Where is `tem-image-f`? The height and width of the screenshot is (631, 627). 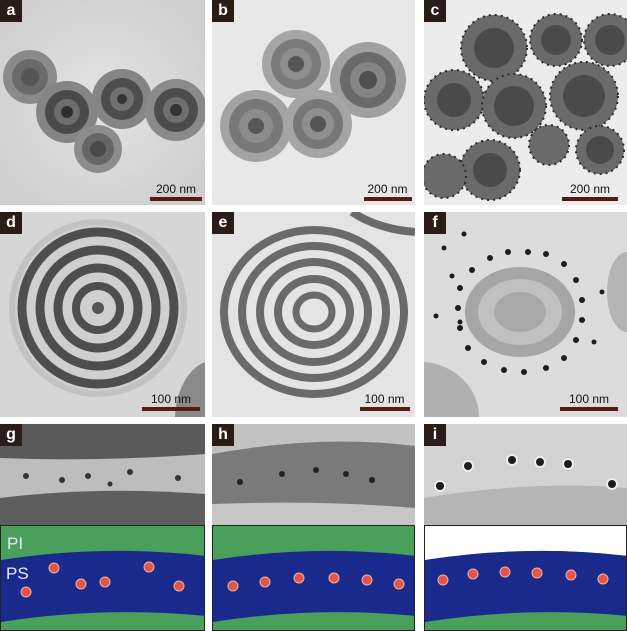
tem-image-f is located at coordinates (525, 314).